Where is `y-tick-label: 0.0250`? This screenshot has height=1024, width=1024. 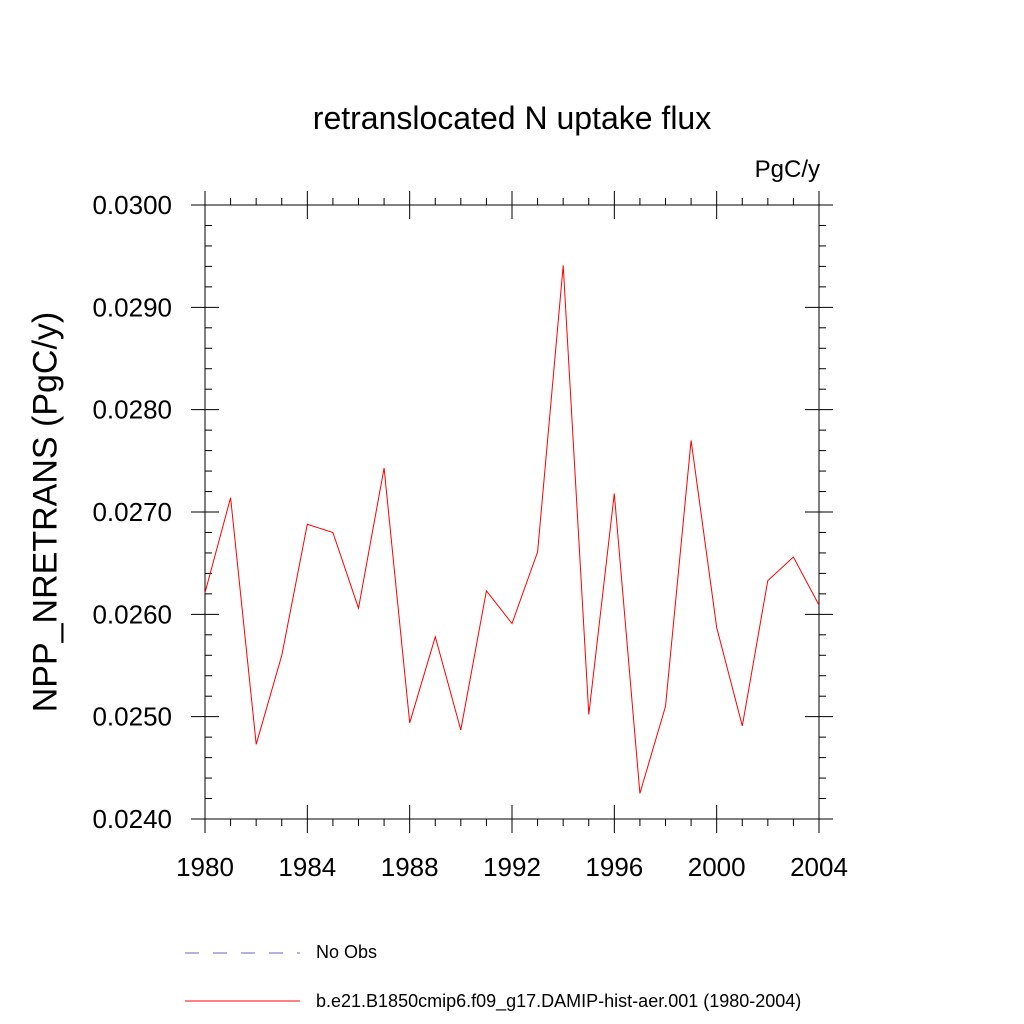 y-tick-label: 0.0250 is located at coordinates (132, 717).